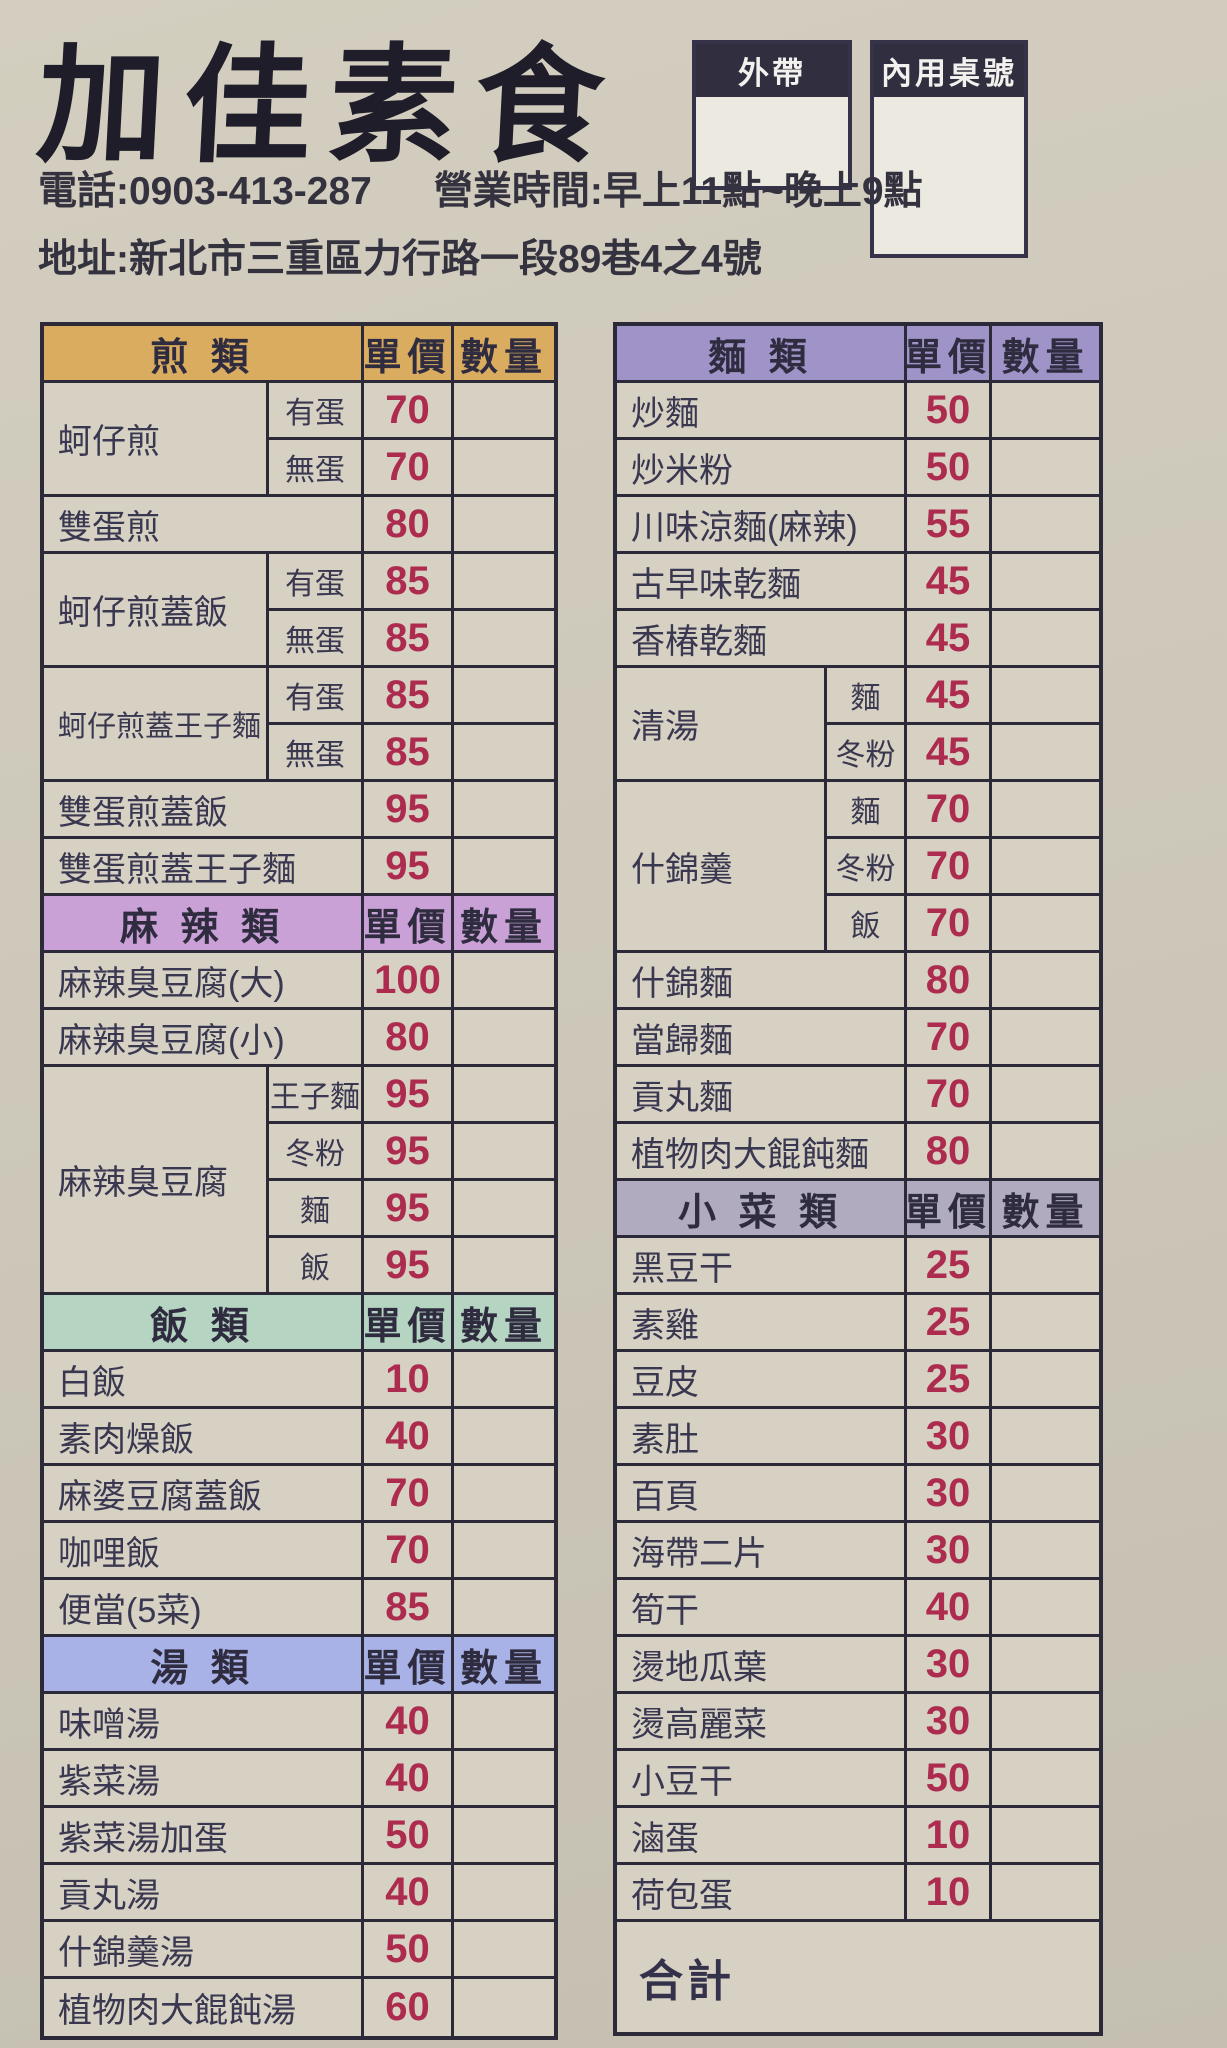  What do you see at coordinates (409, 980) in the screenshot?
I see `item-price: 100` at bounding box center [409, 980].